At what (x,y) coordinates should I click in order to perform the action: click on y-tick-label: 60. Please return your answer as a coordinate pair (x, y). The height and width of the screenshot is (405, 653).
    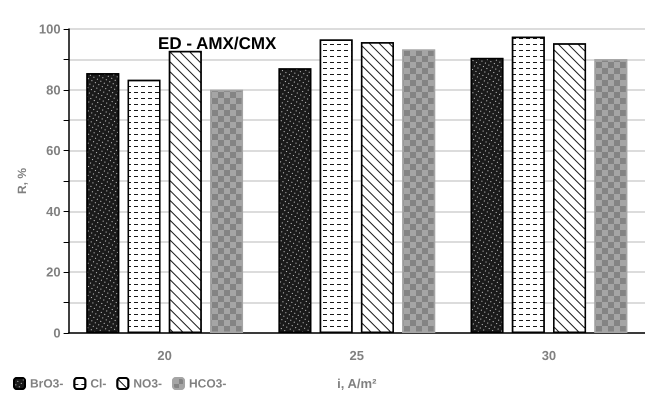
    Looking at the image, I should click on (53, 150).